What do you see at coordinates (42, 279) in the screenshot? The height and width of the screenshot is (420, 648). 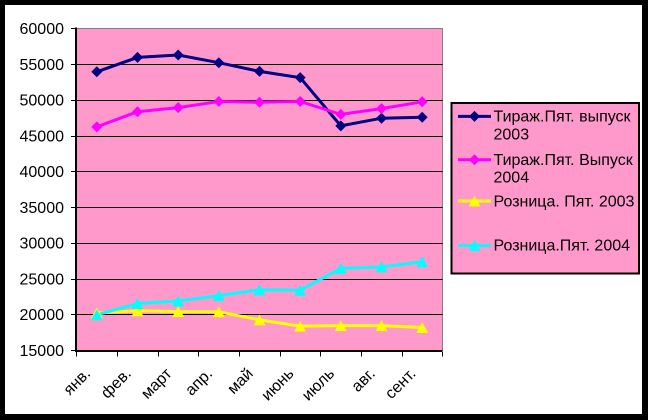 I see `svg-text: 25000` at bounding box center [42, 279].